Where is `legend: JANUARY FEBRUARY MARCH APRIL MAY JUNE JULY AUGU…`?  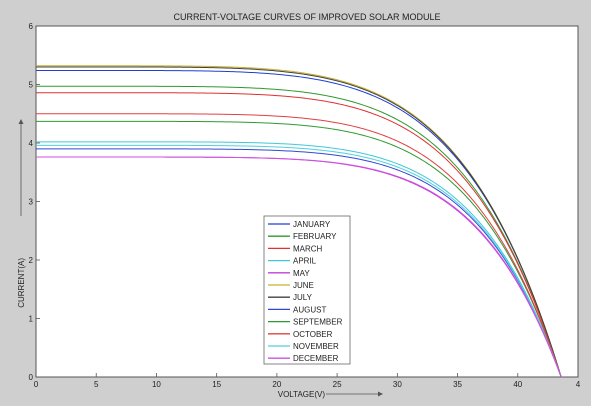 legend: JANUARY FEBRUARY MARCH APRIL MAY JUNE JULY AUGU… is located at coordinates (307, 290).